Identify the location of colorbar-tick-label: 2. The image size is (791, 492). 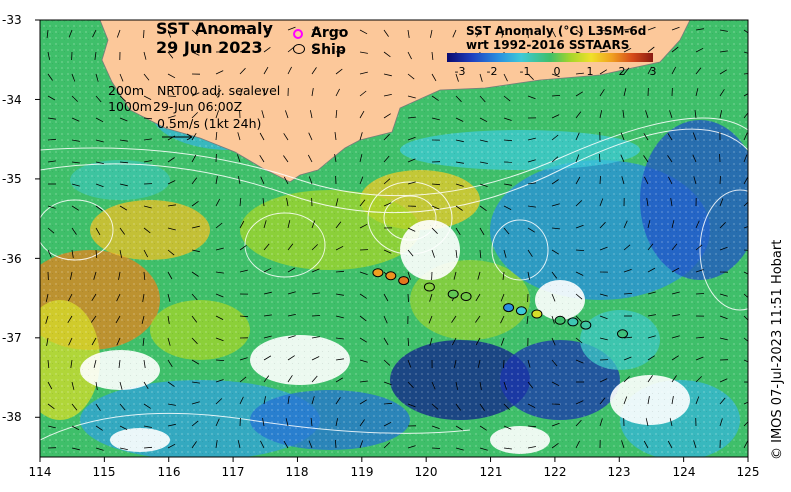
(622, 71).